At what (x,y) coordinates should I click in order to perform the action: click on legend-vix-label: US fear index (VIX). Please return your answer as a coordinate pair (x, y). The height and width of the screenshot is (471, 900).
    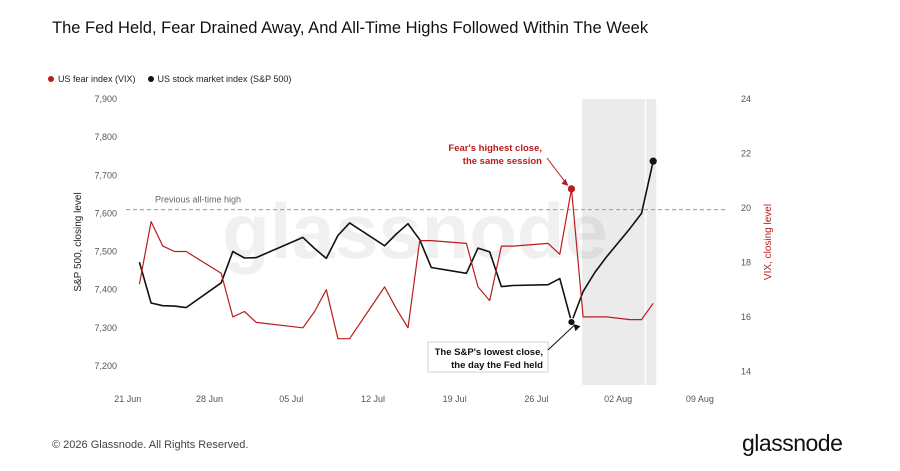
    Looking at the image, I should click on (97, 79).